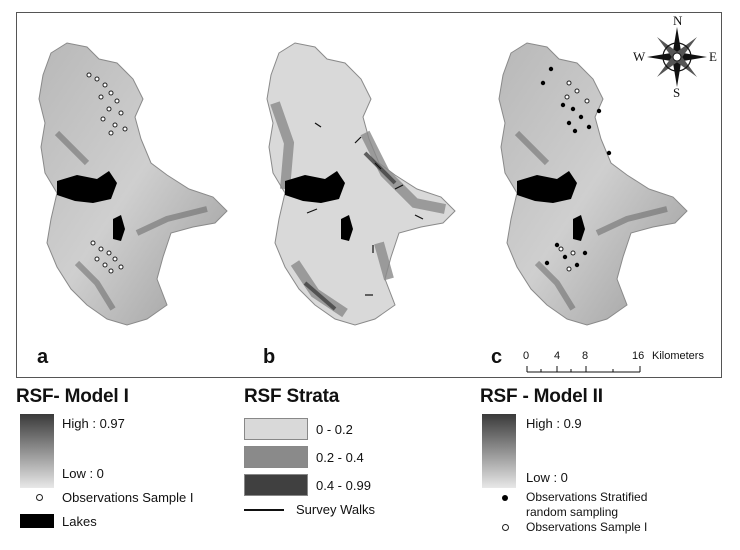 The width and height of the screenshot is (740, 550). Describe the element at coordinates (547, 187) in the screenshot. I see `lake-large-c` at that location.